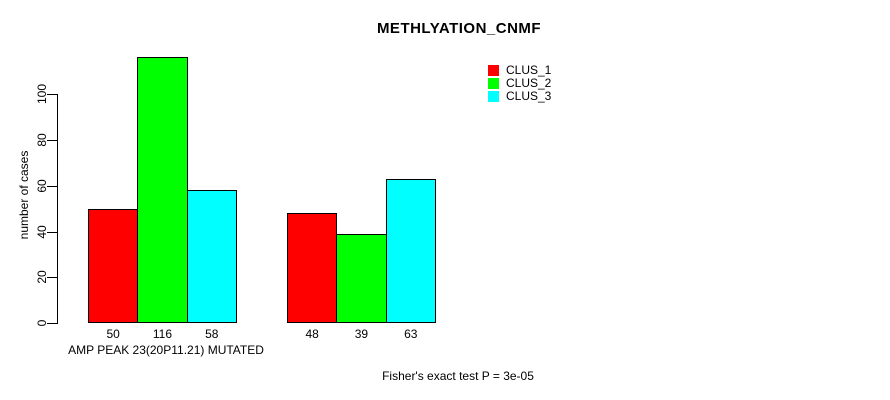 The image size is (890, 400). I want to click on y-tick-label: 20, so click(42, 277).